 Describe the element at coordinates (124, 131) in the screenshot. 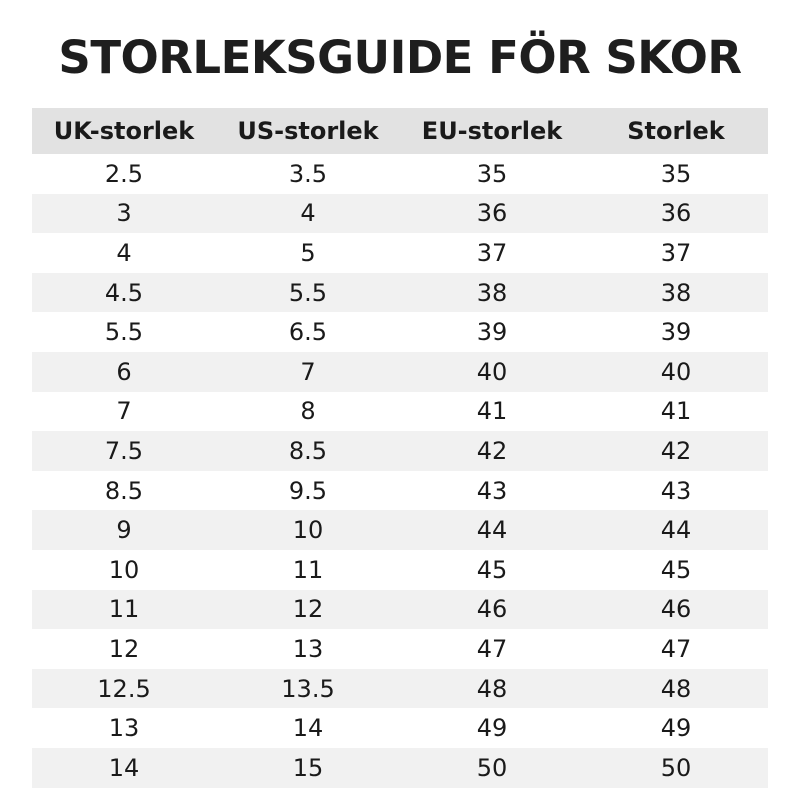

I see `column-header: UK-storlek` at that location.